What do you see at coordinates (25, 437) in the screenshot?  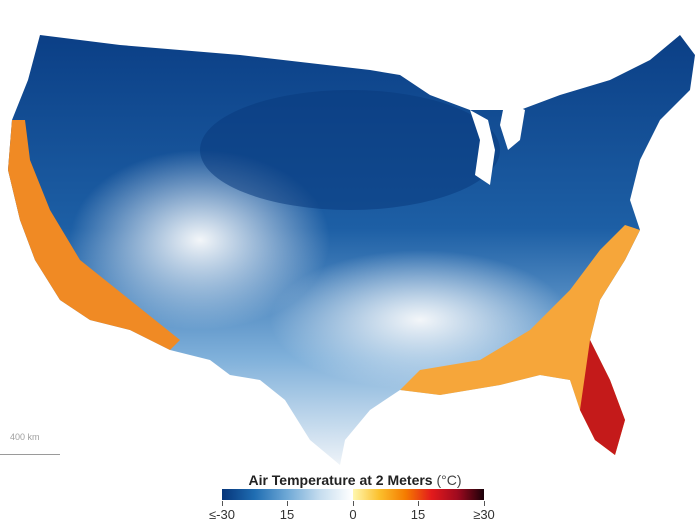 I see `scale-label: 400 km` at bounding box center [25, 437].